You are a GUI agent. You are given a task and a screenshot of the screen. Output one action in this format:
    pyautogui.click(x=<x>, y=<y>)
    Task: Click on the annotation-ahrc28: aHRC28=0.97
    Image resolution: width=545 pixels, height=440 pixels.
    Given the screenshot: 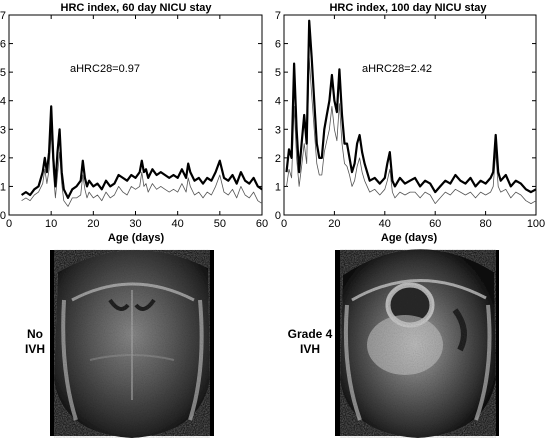 What is the action you would take?
    pyautogui.click(x=105, y=69)
    